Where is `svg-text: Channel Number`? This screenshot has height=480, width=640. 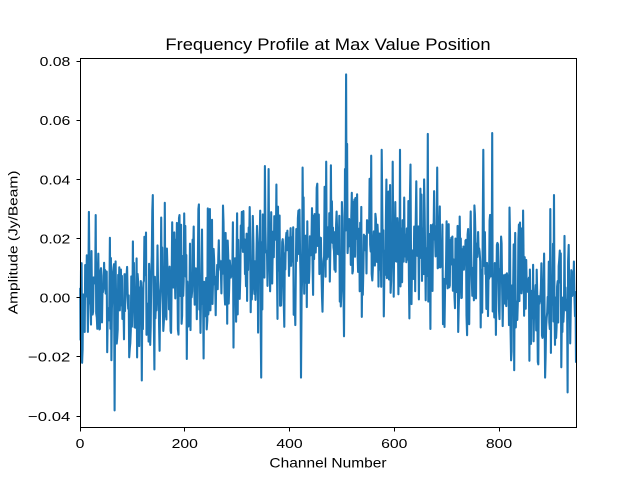 svg-text: Channel Number is located at coordinates (327, 462).